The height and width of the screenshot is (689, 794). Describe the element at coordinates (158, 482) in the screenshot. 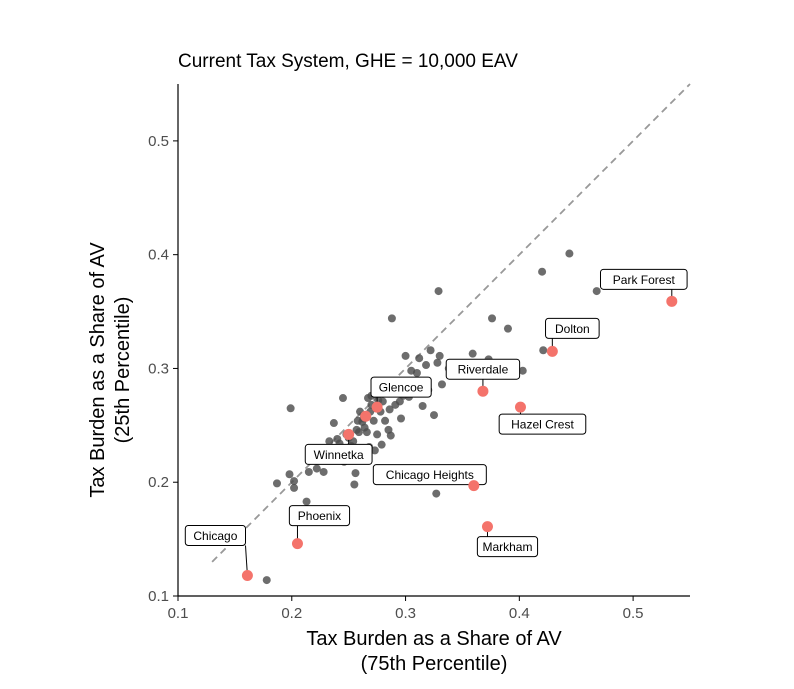

I see `y-tick-label: 0.2` at that location.